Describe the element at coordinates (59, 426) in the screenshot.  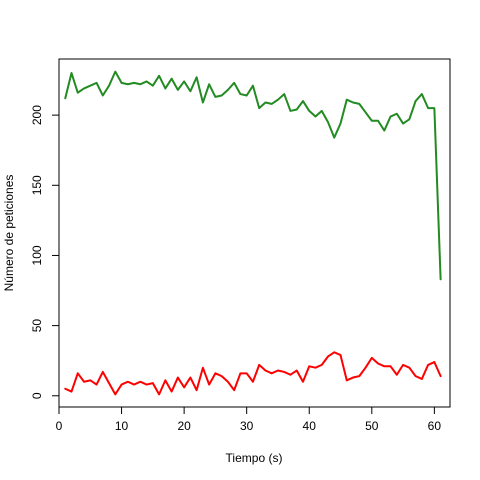
I see `x-tick-label: 0` at that location.